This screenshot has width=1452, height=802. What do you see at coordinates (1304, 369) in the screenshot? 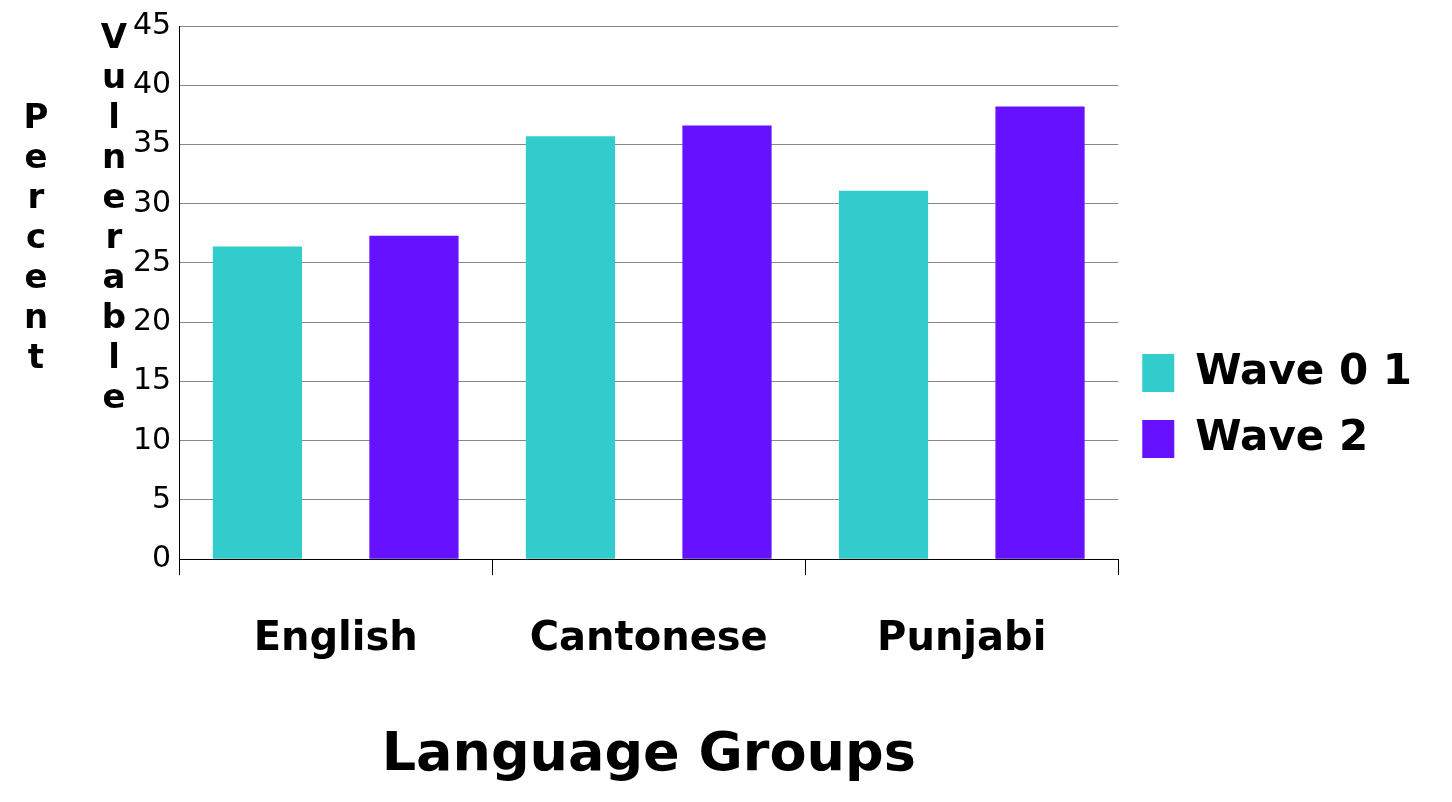
I see `legend-label: Wave 0 1` at bounding box center [1304, 369].